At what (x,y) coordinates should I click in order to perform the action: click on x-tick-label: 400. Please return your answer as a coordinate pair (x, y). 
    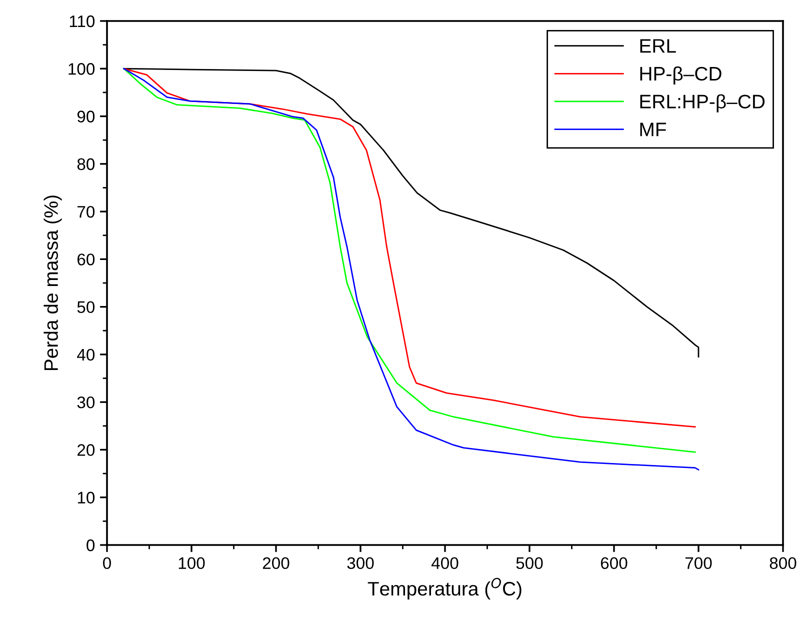
    Looking at the image, I should click on (444, 563).